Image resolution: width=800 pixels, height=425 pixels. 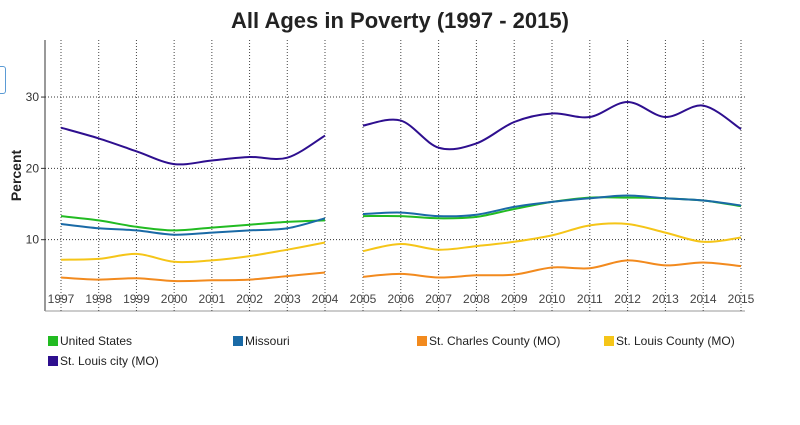 I want to click on x-tick-label: 1997, so click(x=61, y=299).